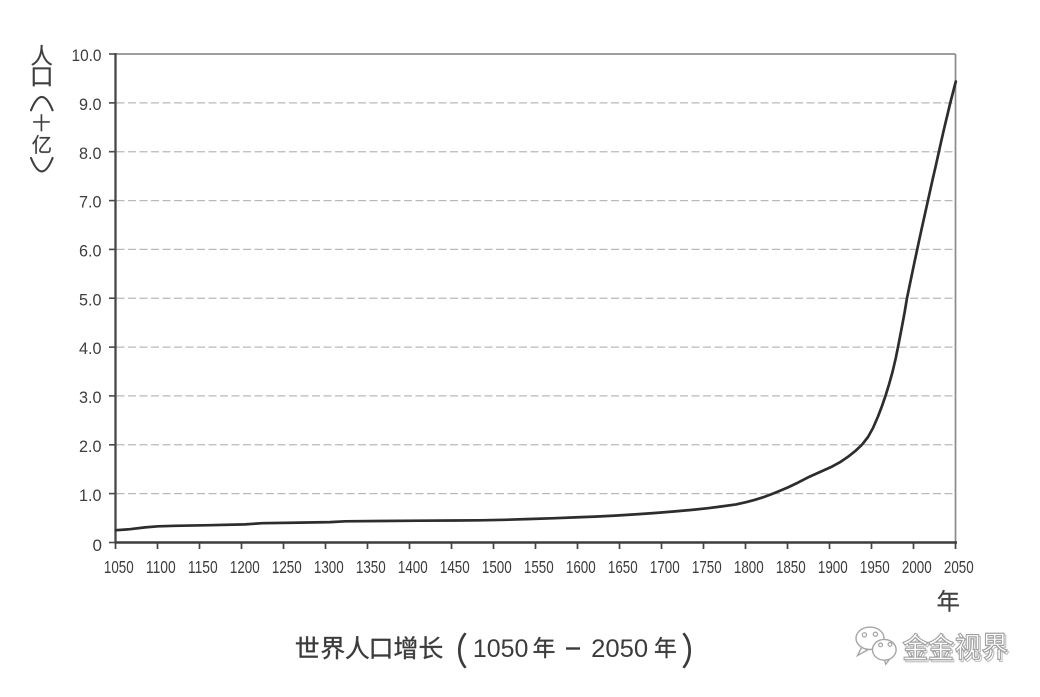 The image size is (1040, 697). I want to click on svg-text: 1150, so click(203, 567).